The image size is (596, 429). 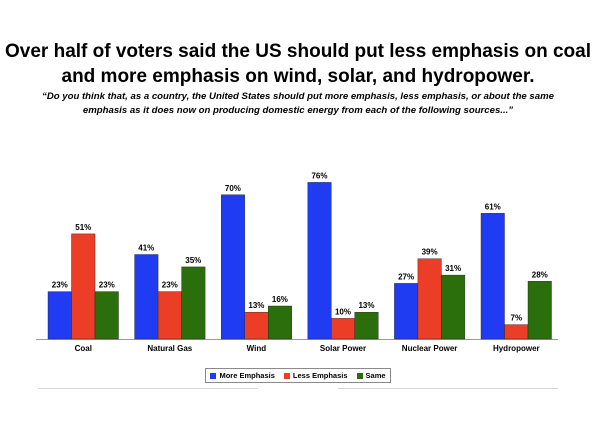 What do you see at coordinates (146, 297) in the screenshot?
I see `bar-natural-gas-more-emphasis` at bounding box center [146, 297].